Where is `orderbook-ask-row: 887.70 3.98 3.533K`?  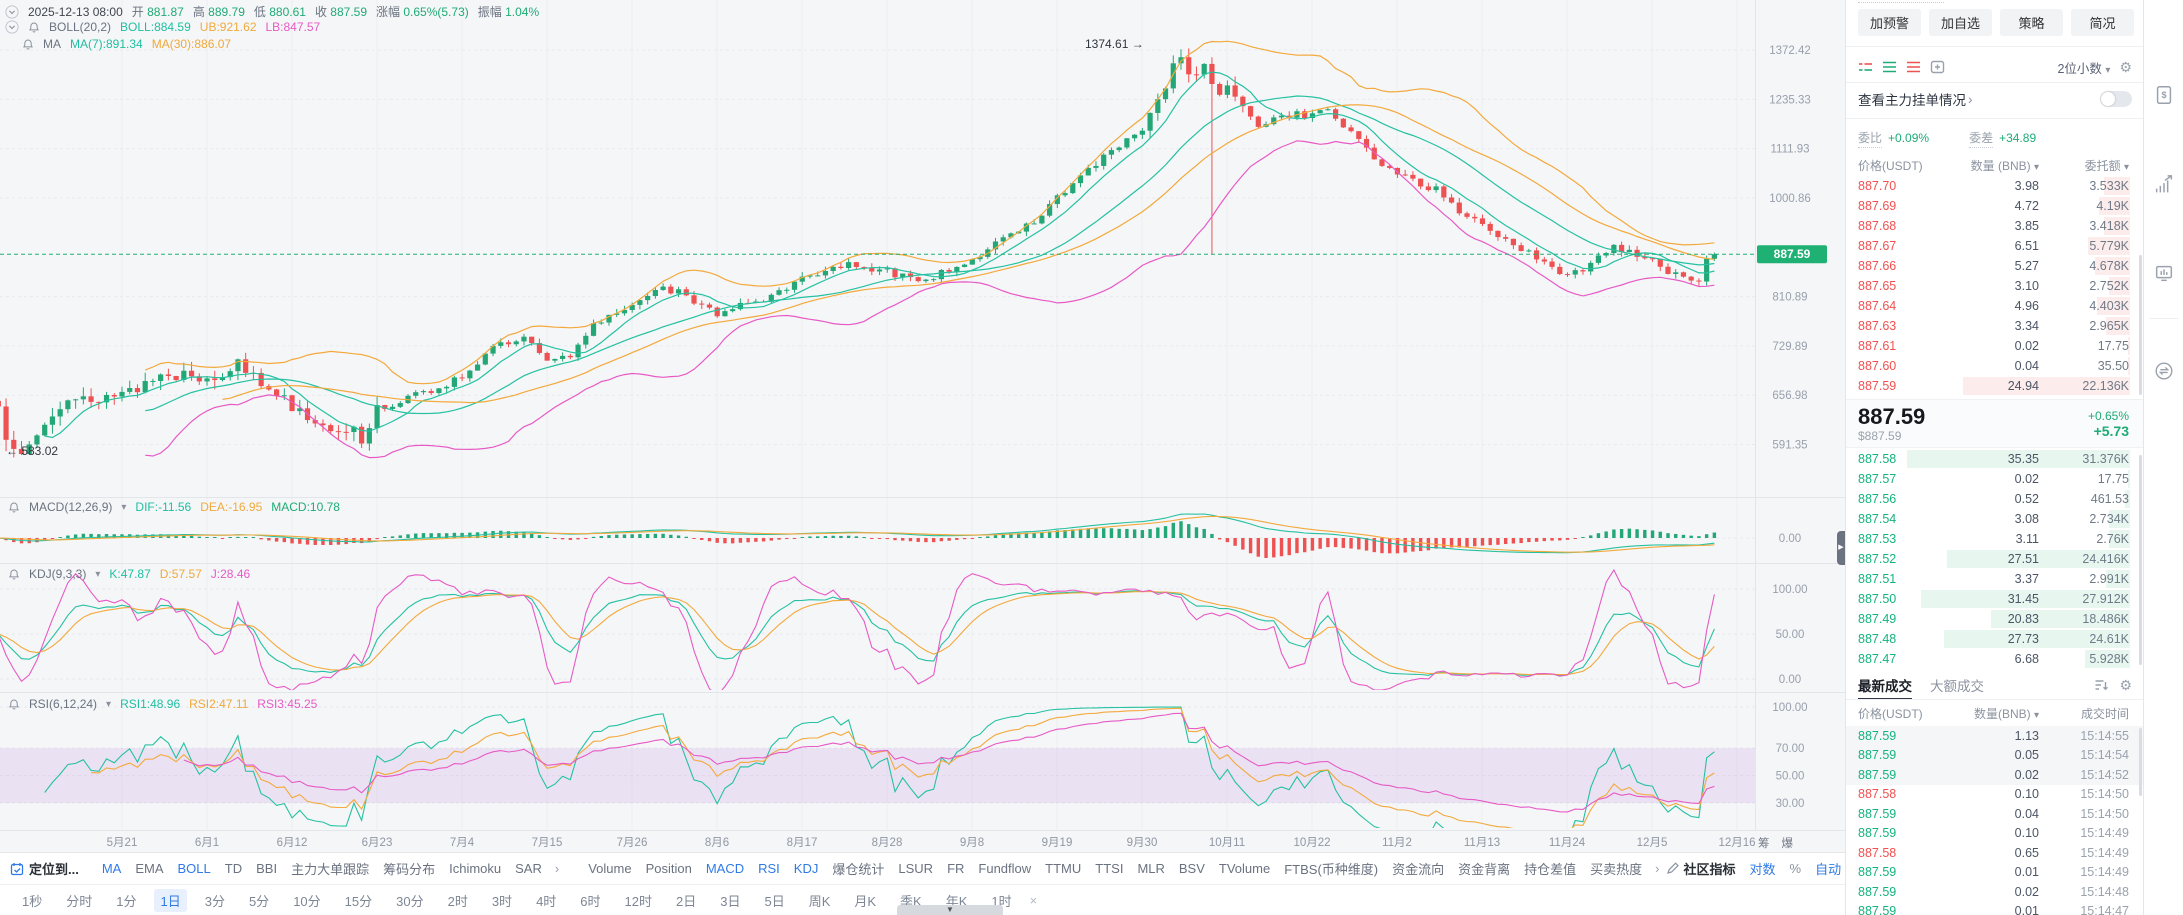 orderbook-ask-row: 887.70 3.98 3.533K is located at coordinates (1995, 186).